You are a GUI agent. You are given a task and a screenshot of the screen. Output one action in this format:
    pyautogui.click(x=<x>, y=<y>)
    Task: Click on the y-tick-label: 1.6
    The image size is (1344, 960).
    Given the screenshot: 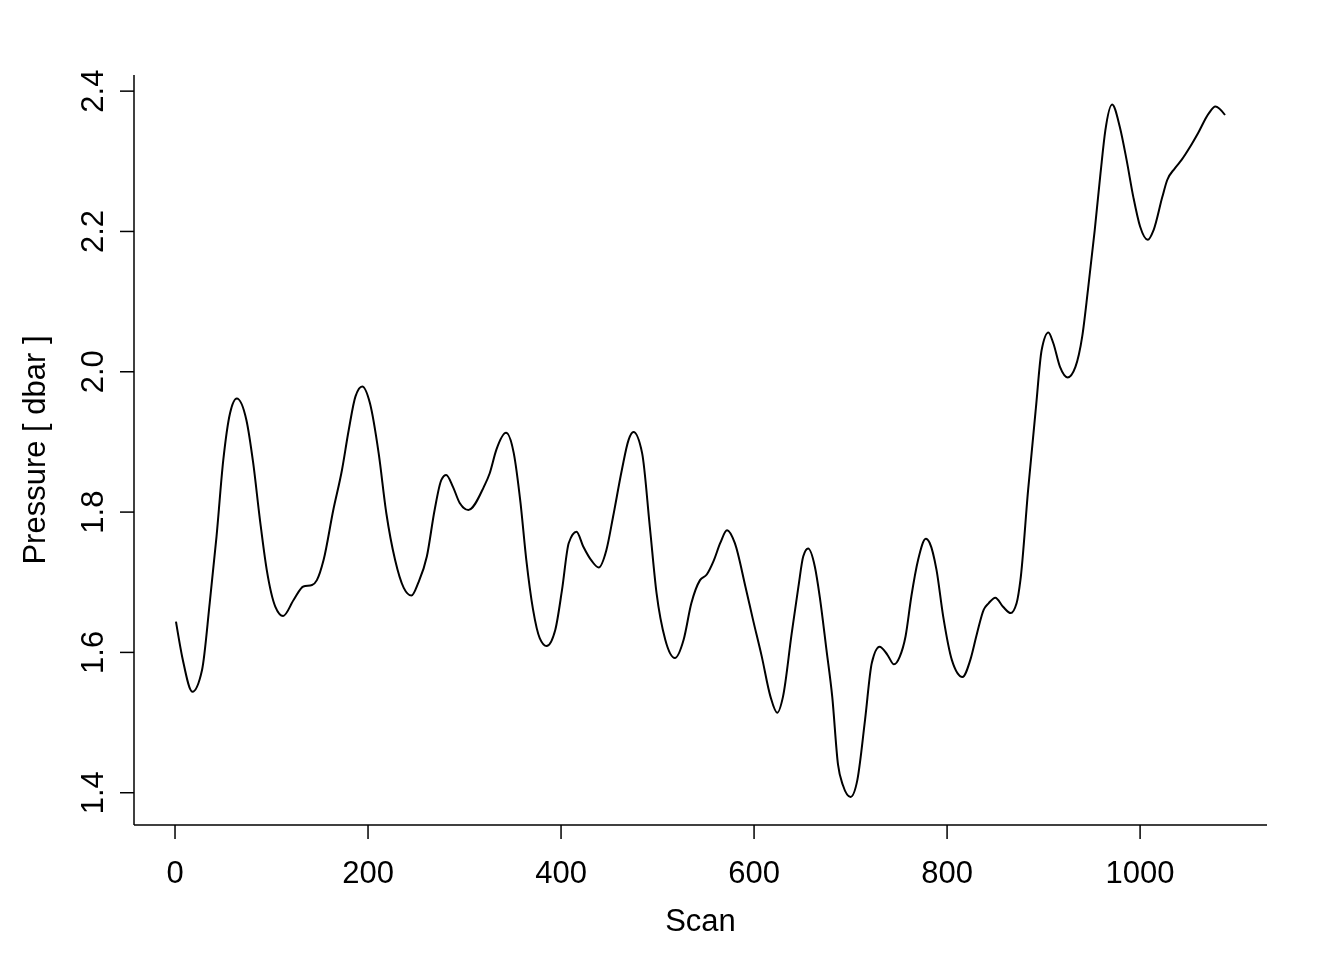 What is the action you would take?
    pyautogui.click(x=92, y=652)
    